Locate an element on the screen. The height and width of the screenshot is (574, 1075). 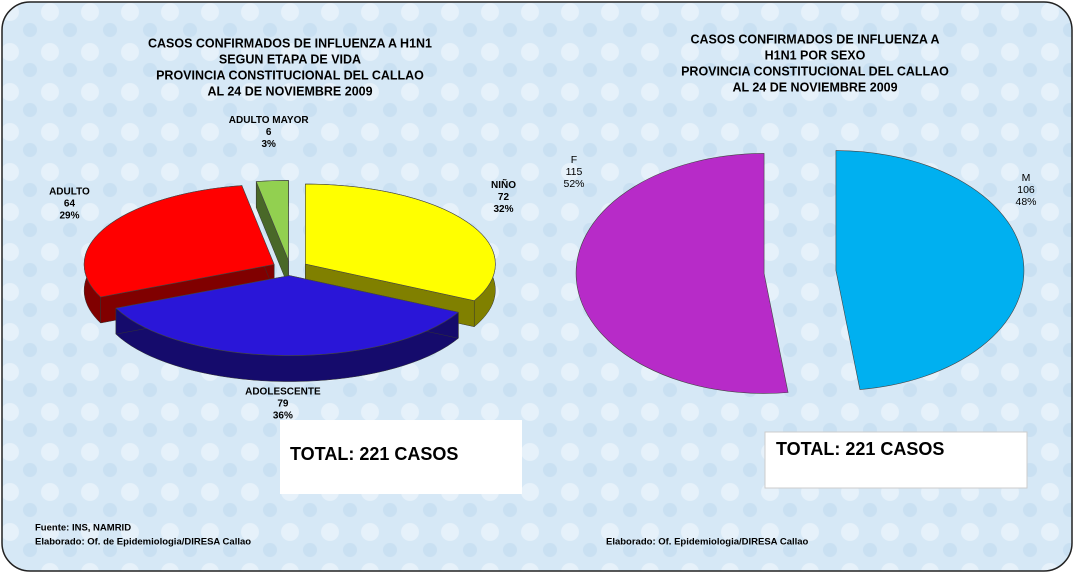
data-label: 3% is located at coordinates (268, 144).